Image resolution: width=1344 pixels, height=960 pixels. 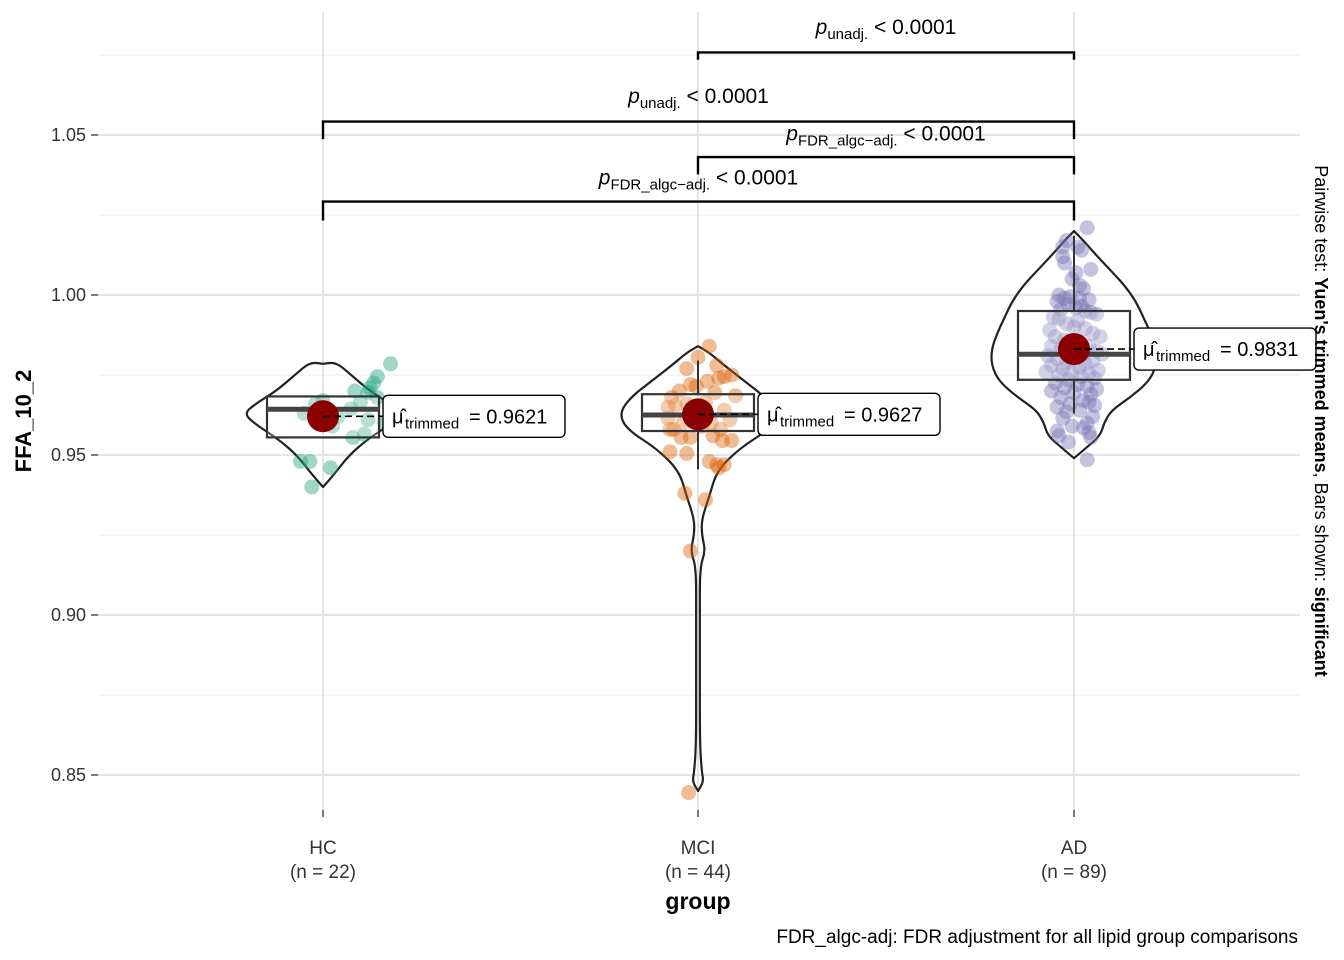 I want to click on mean-label-value: = 0.9627, so click(x=883, y=415).